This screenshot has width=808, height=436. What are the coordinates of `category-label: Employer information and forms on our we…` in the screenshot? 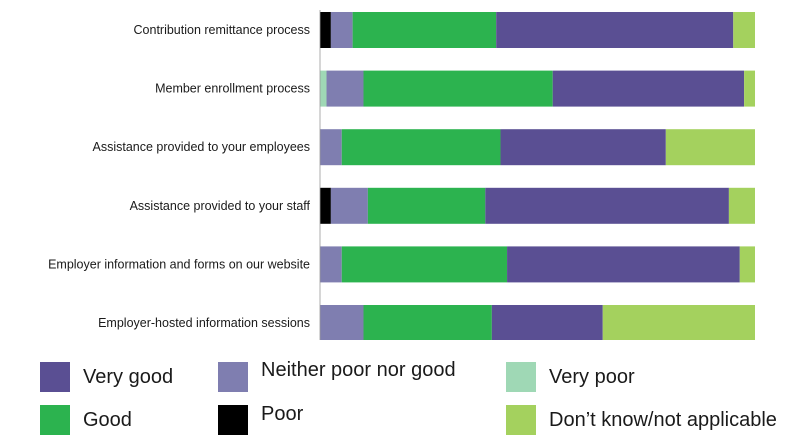 It's located at (179, 264).